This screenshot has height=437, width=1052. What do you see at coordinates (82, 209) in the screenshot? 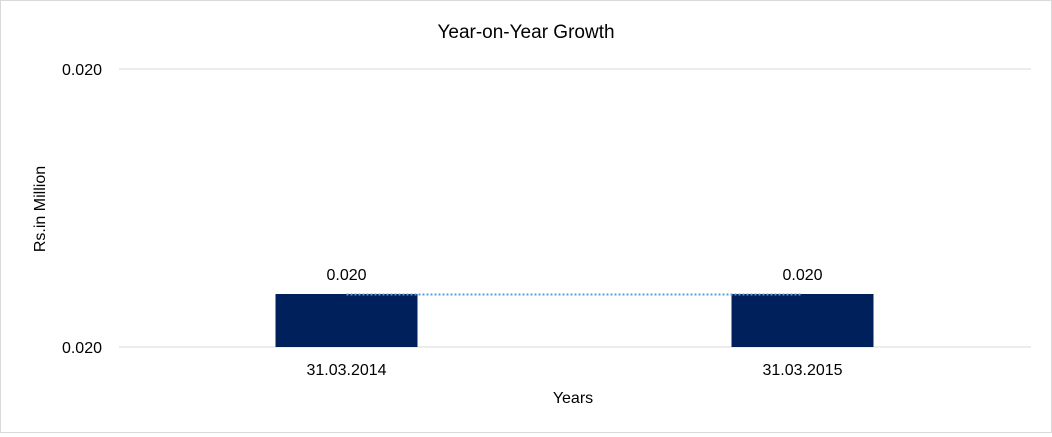
I see `y-axis-ticks: 0.020 0.020` at bounding box center [82, 209].